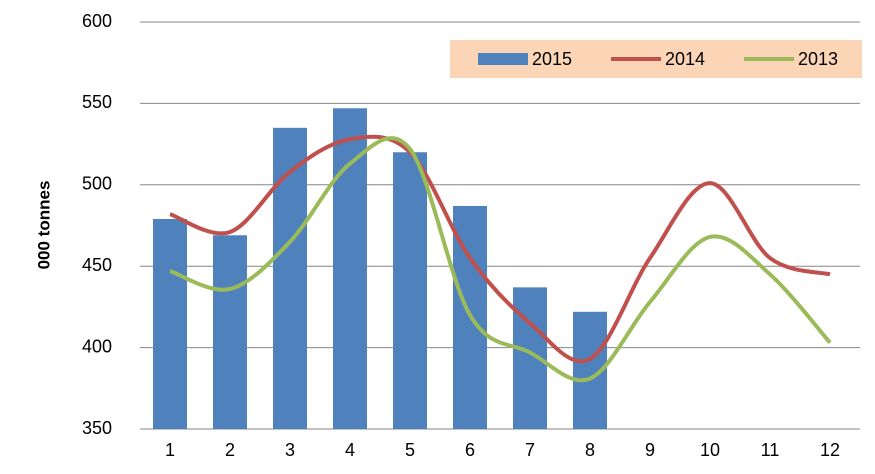 The height and width of the screenshot is (474, 875). I want to click on x-tick-label: 8, so click(590, 450).